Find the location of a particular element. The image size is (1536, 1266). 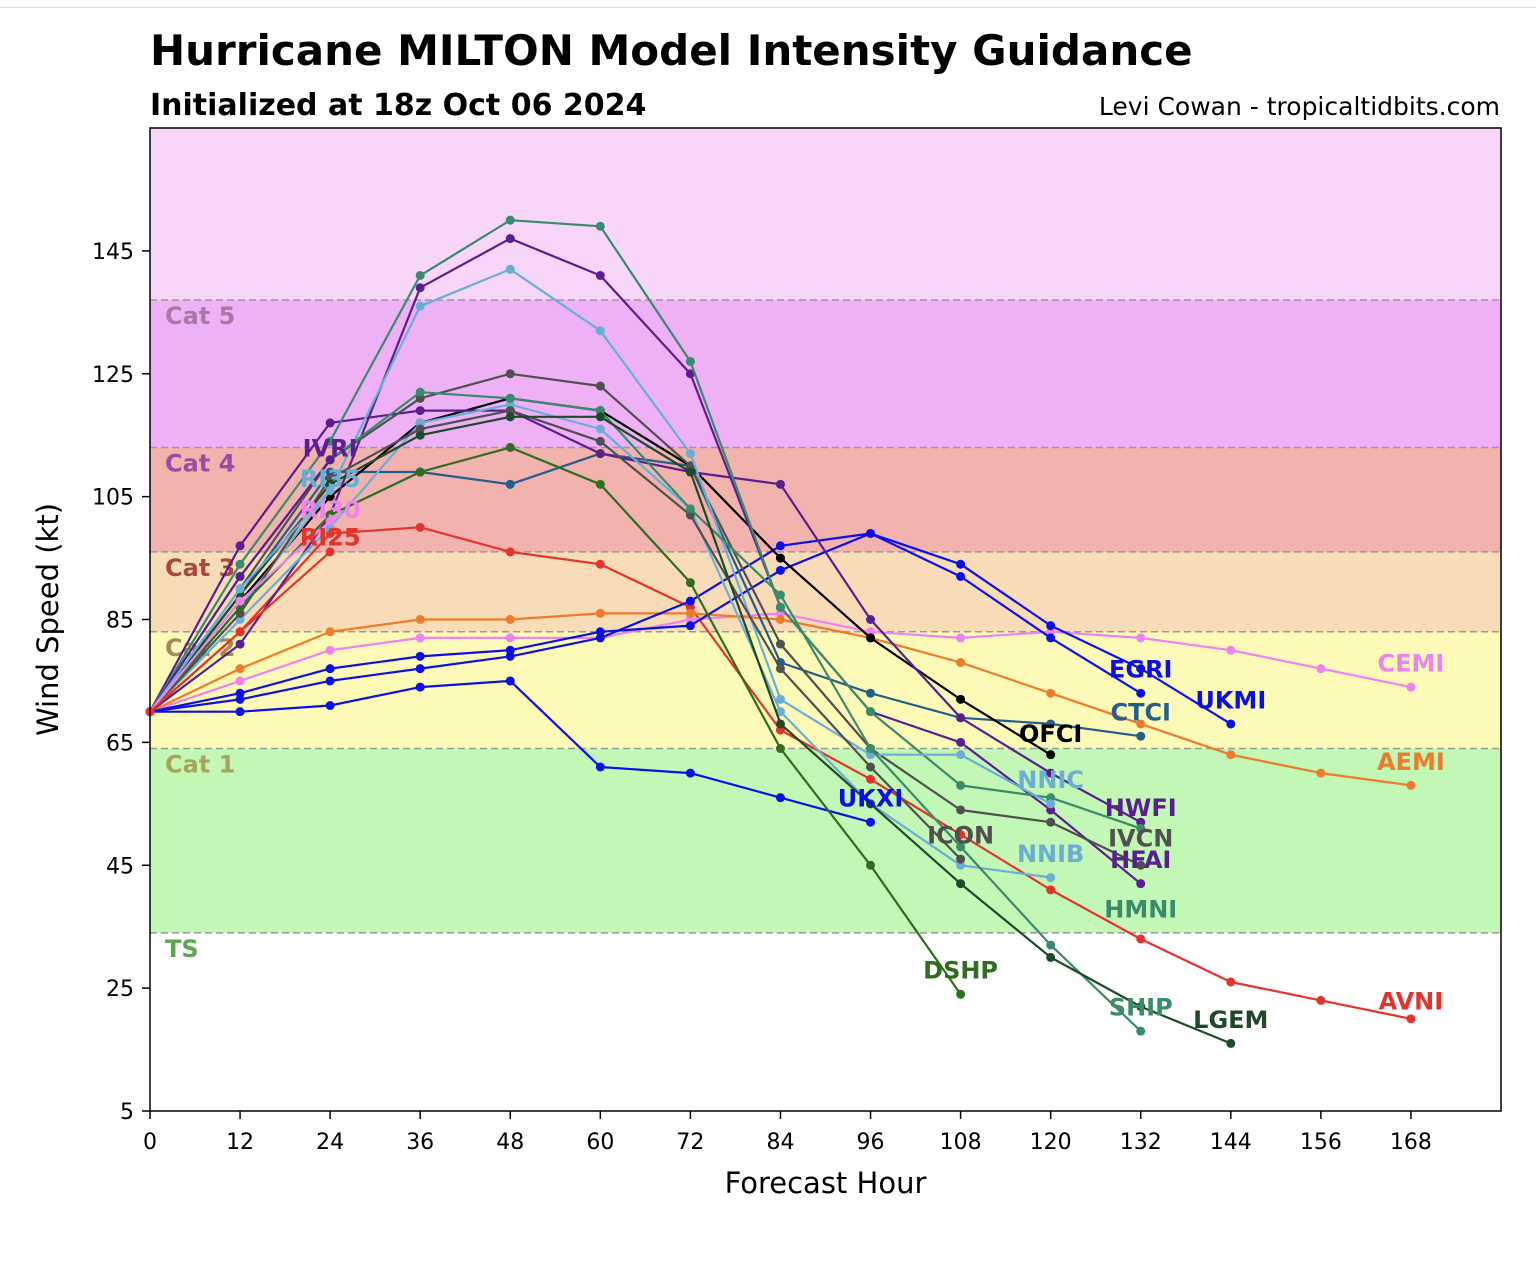

series-label-aemi: AEMI is located at coordinates (1411, 762).